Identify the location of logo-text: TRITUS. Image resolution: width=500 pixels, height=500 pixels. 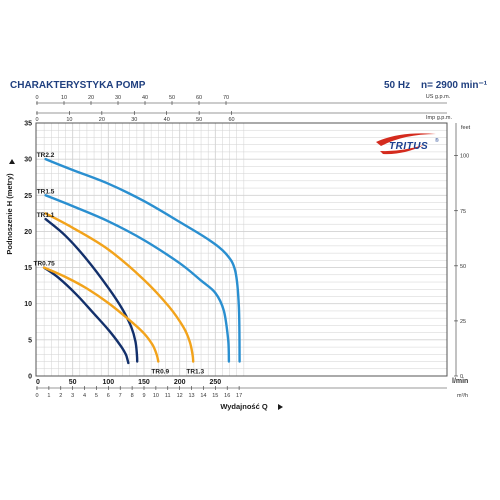
(408, 146).